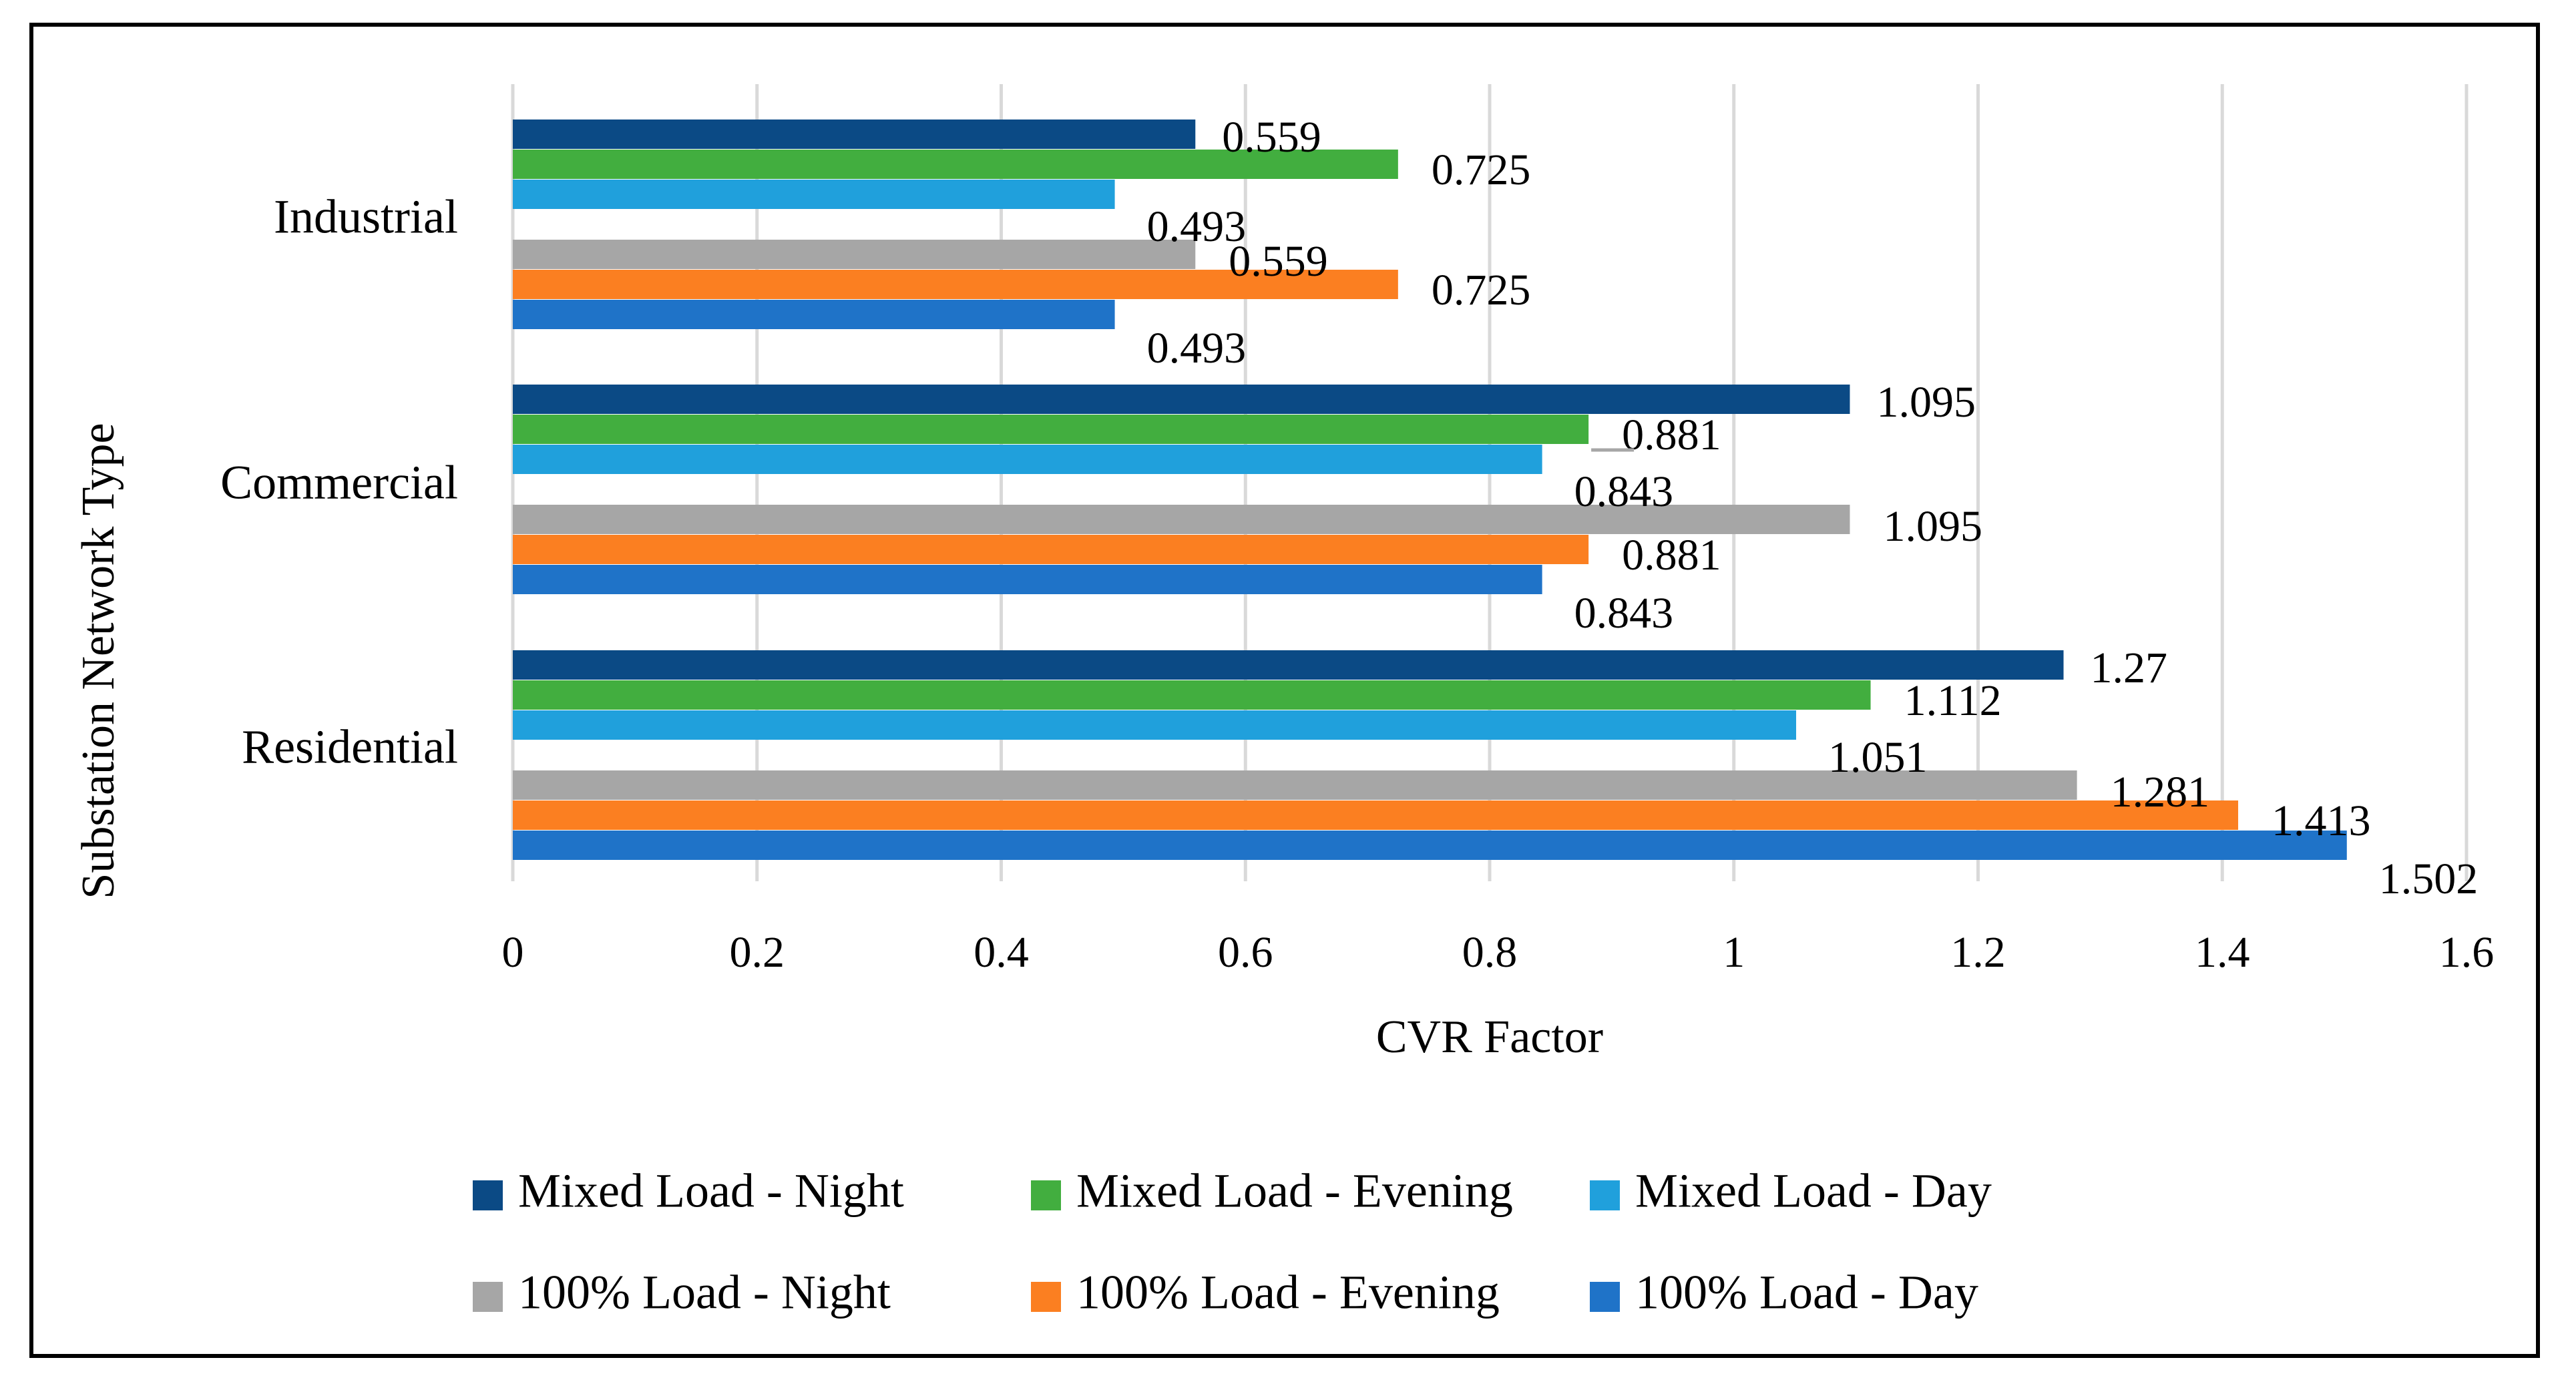  Describe the element at coordinates (1376, 815) in the screenshot. I see `bar-residential-100pct-load-evening` at that location.